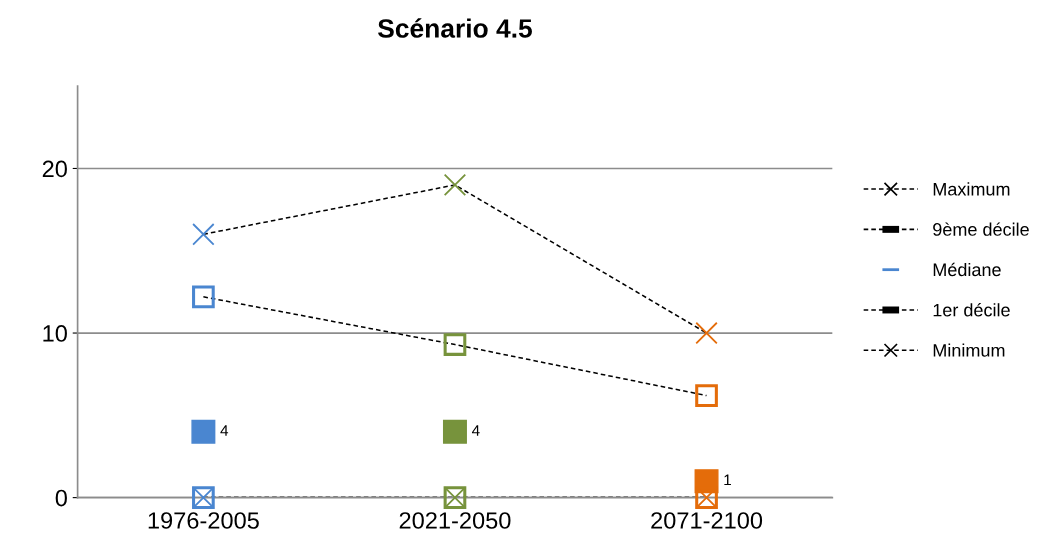 The width and height of the screenshot is (1063, 556). I want to click on x-tick-label: 2021-2050, so click(455, 520).